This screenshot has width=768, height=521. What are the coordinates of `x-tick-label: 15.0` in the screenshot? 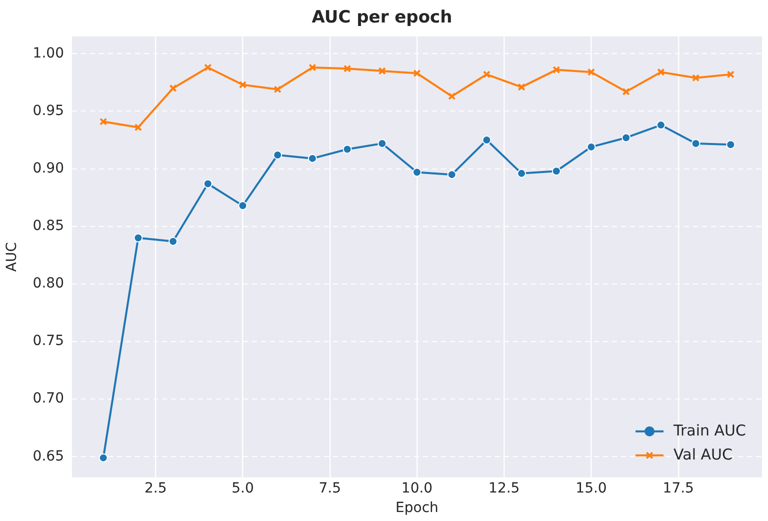 It's located at (591, 488).